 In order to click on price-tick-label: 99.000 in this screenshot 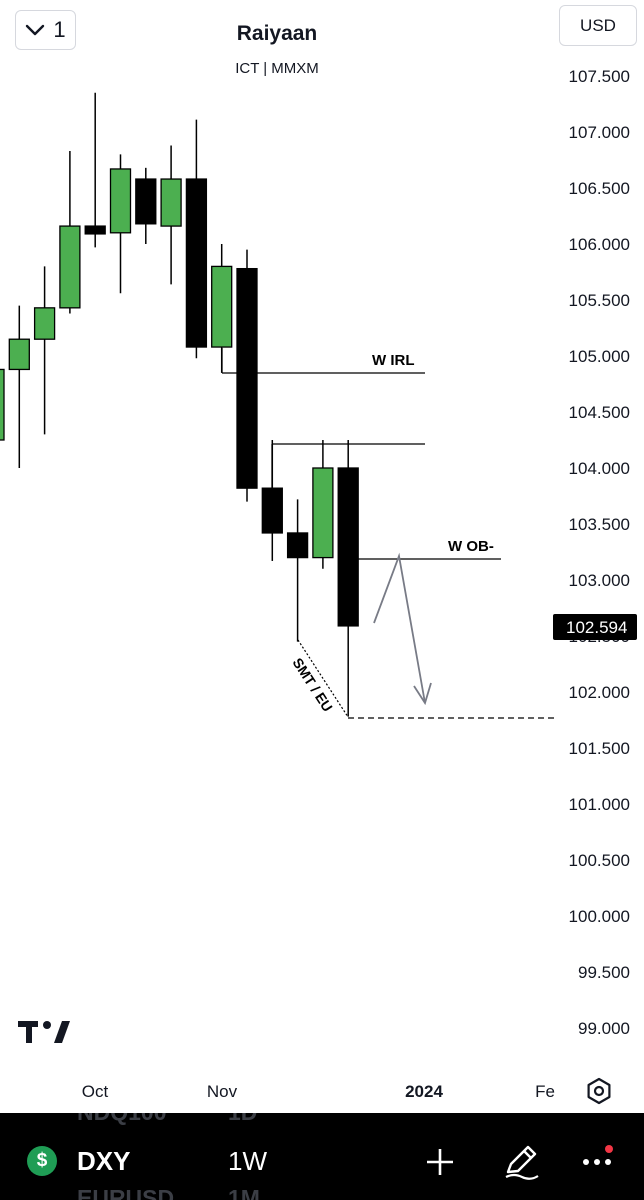, I will do `click(604, 1028)`.